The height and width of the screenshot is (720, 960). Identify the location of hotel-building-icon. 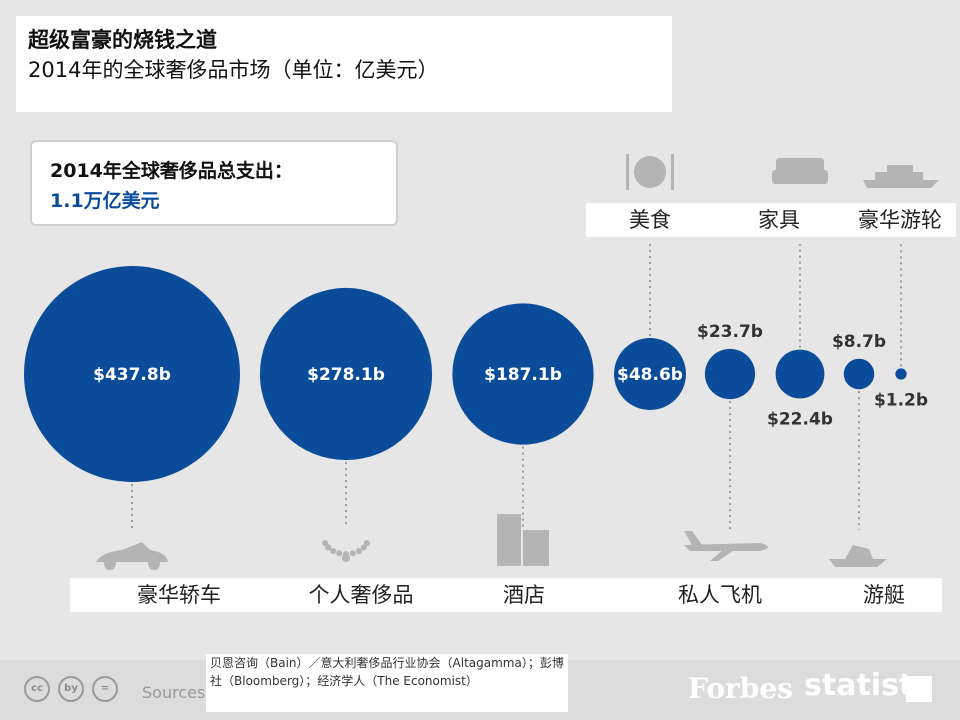
(523, 540).